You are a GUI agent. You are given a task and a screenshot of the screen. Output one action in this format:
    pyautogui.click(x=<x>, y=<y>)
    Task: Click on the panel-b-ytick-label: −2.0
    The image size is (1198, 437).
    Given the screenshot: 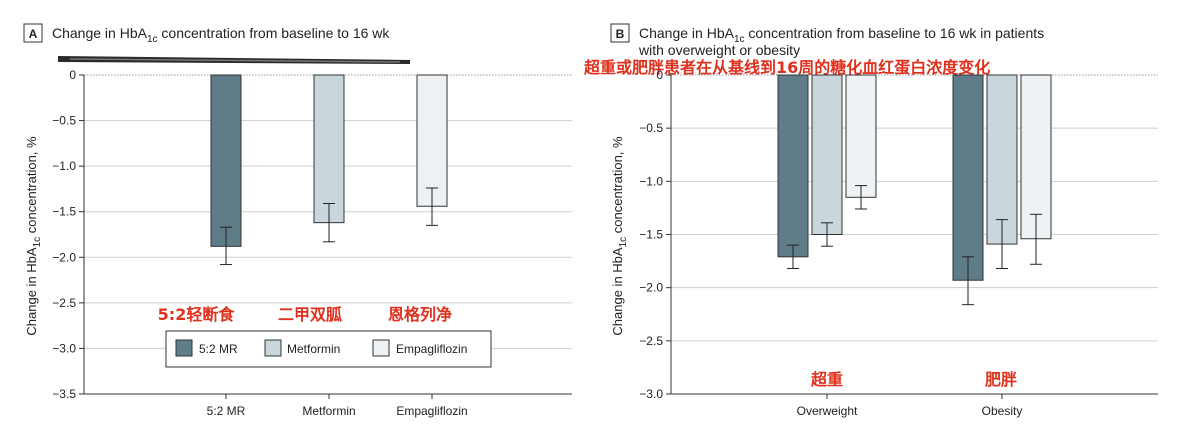 What is the action you would take?
    pyautogui.click(x=651, y=288)
    